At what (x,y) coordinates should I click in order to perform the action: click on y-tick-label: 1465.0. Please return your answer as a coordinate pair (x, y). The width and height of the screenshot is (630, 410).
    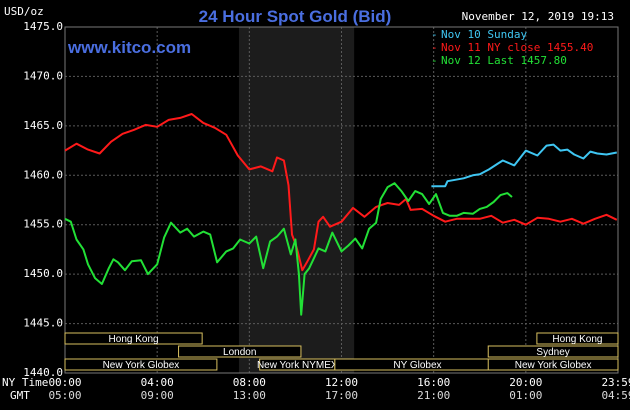
    Looking at the image, I should click on (43, 125).